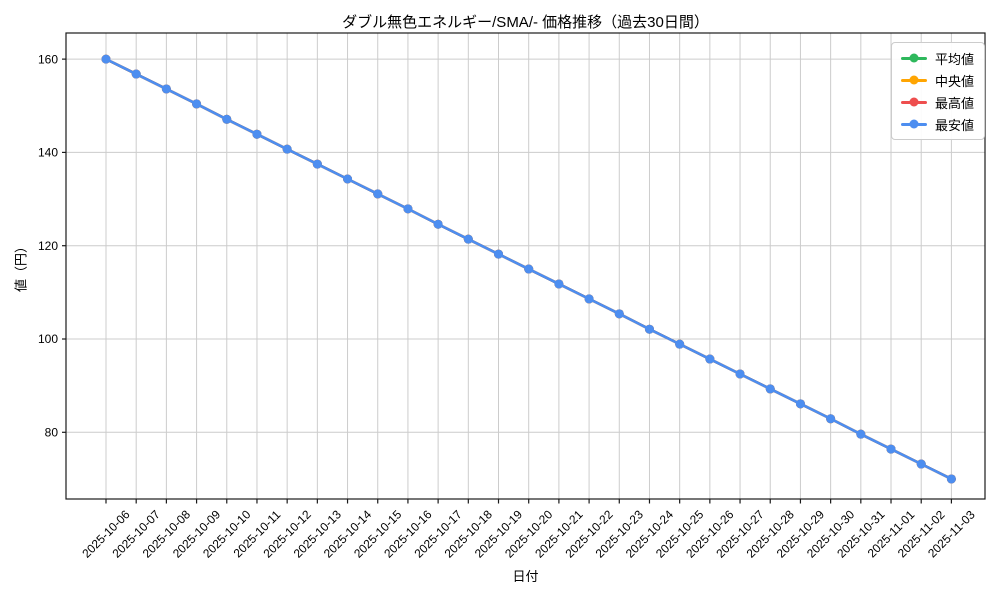  I want to click on y-tick-label: 100, so click(48, 339).